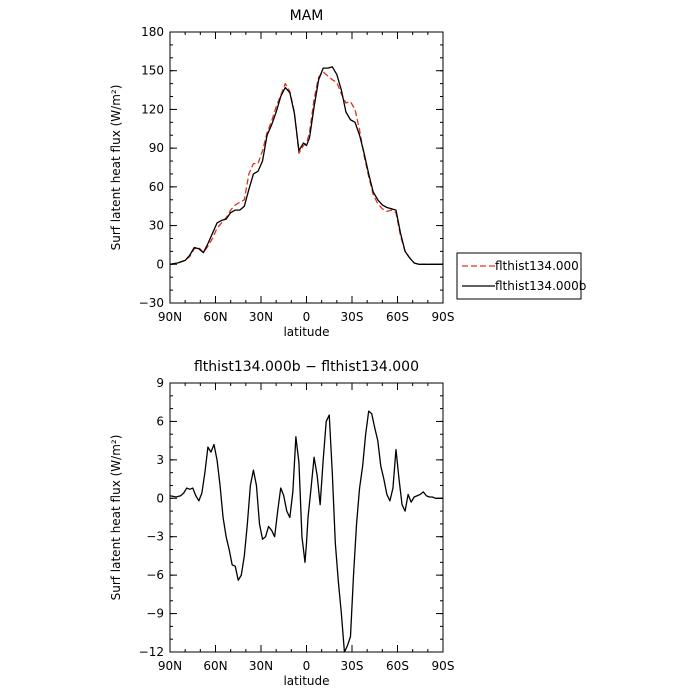  I want to click on y-tick-label: −9, so click(155, 614).